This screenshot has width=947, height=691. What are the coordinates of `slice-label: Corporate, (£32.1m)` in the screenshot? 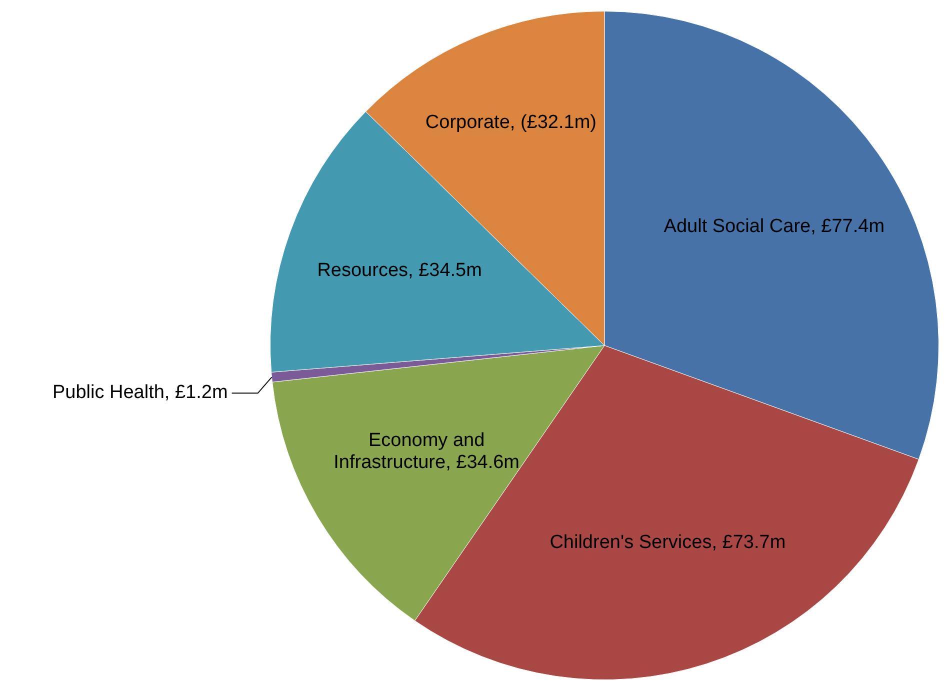 It's located at (510, 123).